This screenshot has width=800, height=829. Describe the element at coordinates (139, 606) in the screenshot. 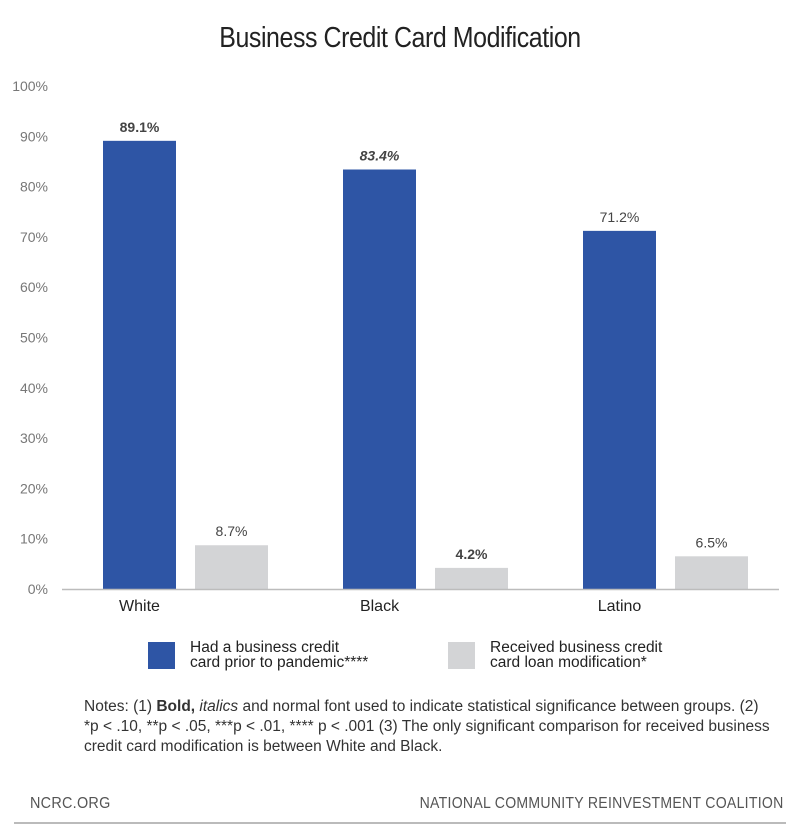

I see `x-category-label: White` at that location.